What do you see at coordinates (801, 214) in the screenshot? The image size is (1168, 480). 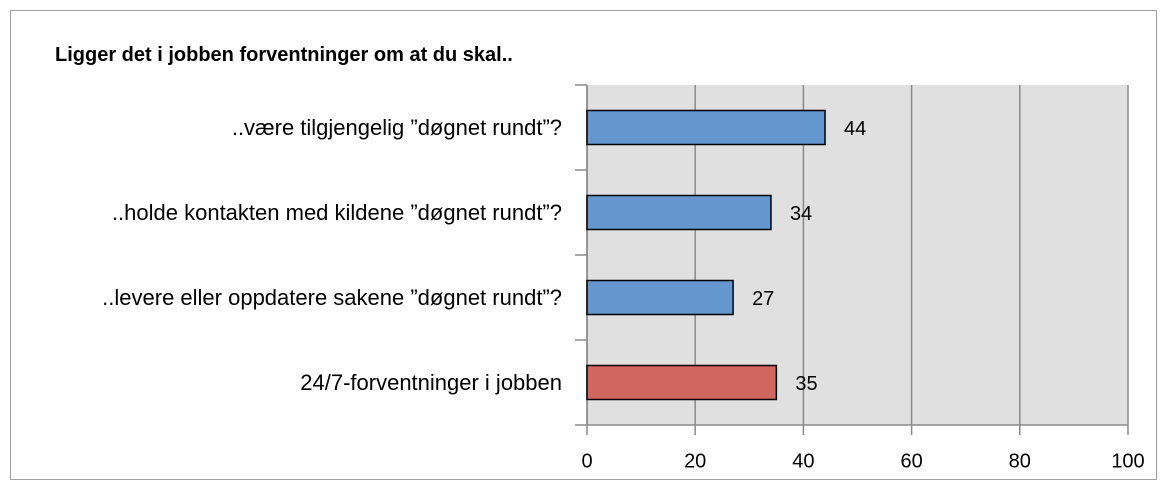 I see `value-label: 34` at bounding box center [801, 214].